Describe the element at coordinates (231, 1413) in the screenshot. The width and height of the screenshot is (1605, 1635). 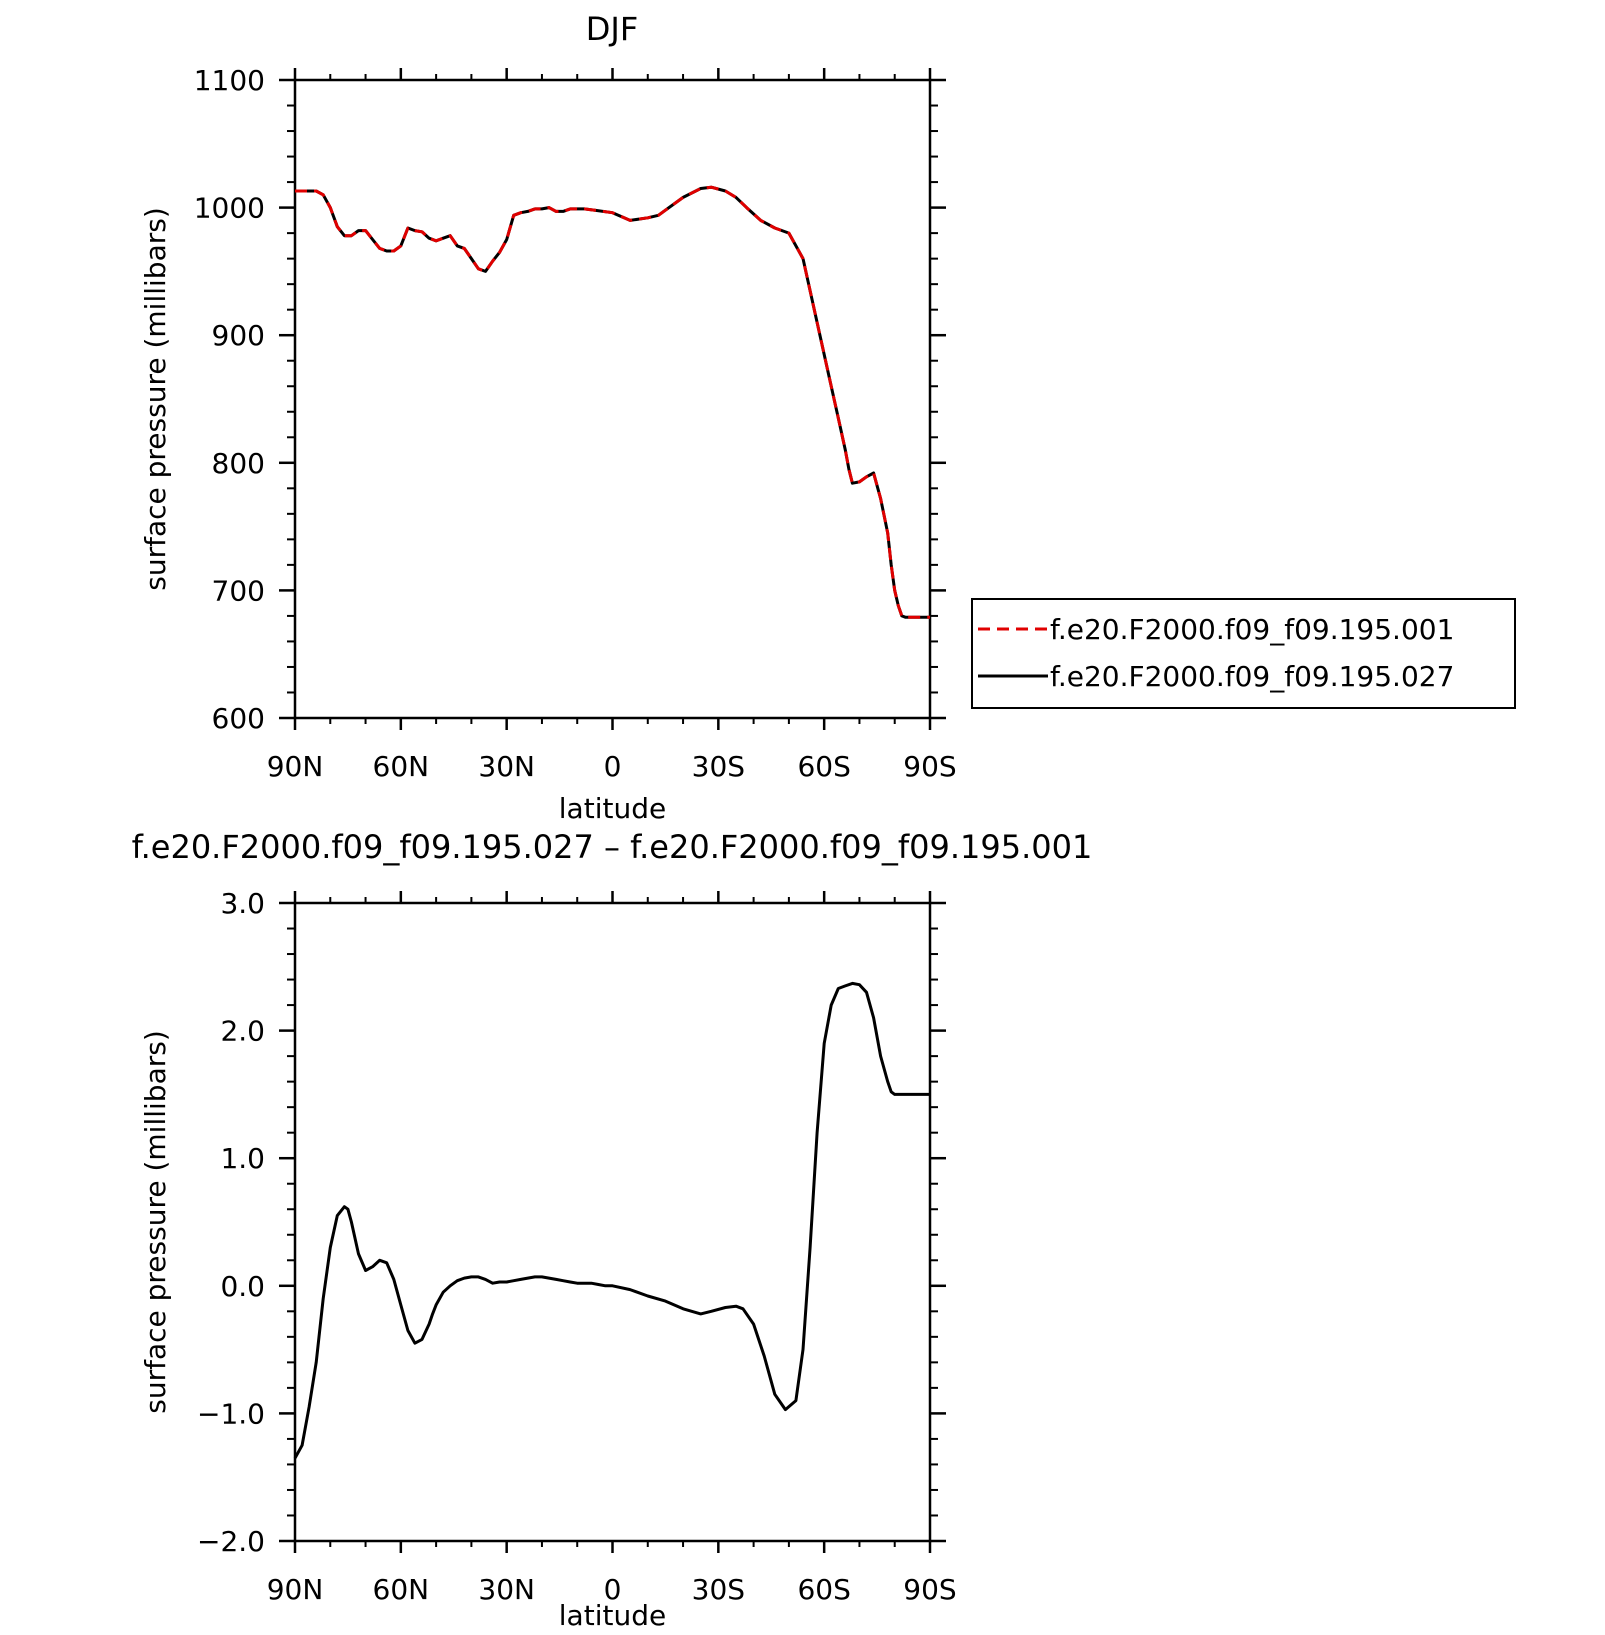
I see `y-tick-label: −1.0` at that location.